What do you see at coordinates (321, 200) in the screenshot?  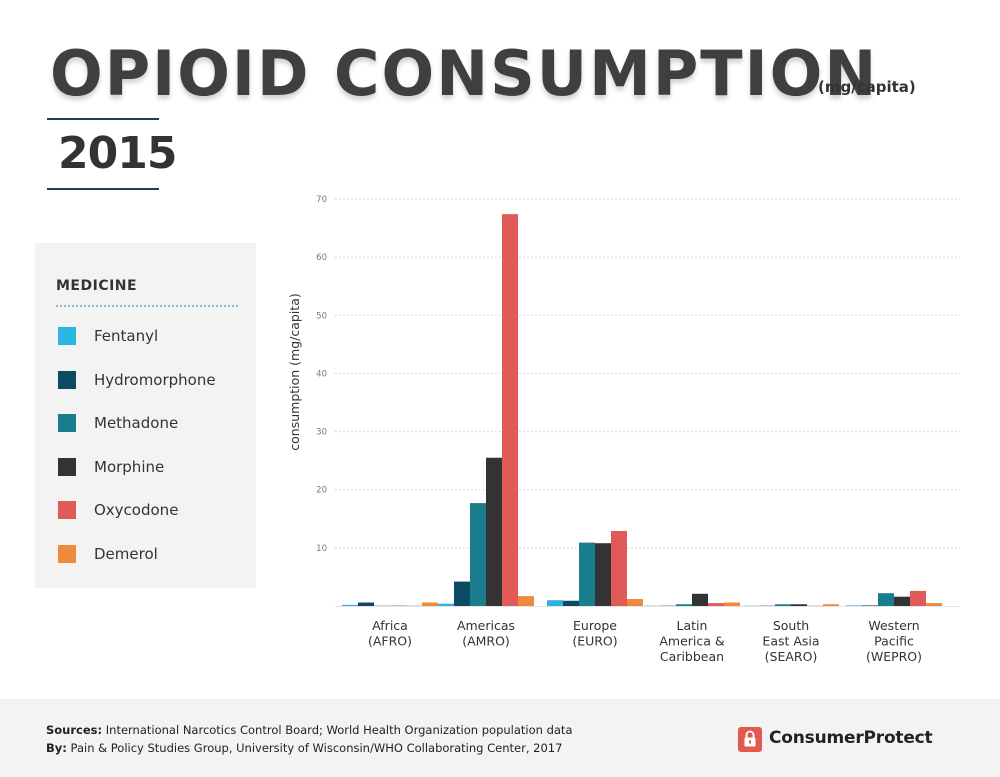 I see `y-tick-label: 70` at bounding box center [321, 200].